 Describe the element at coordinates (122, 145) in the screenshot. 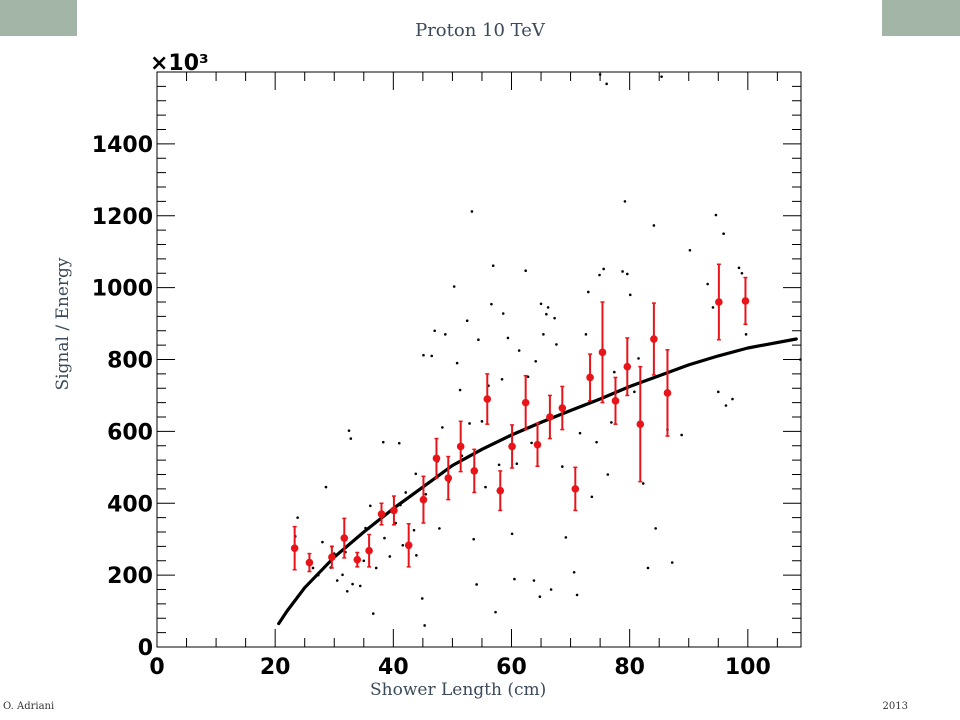

I see `y-tick-label: 1400` at that location.